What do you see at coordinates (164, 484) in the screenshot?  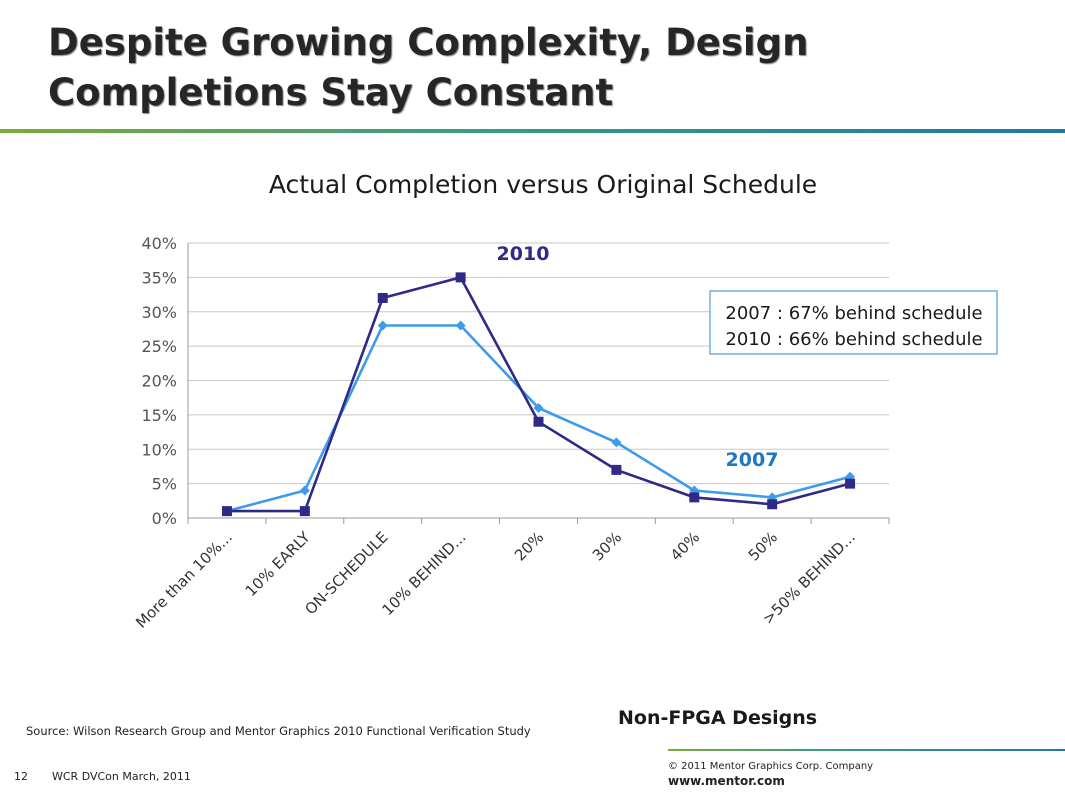 I see `y-tick-label: 5%` at bounding box center [164, 484].